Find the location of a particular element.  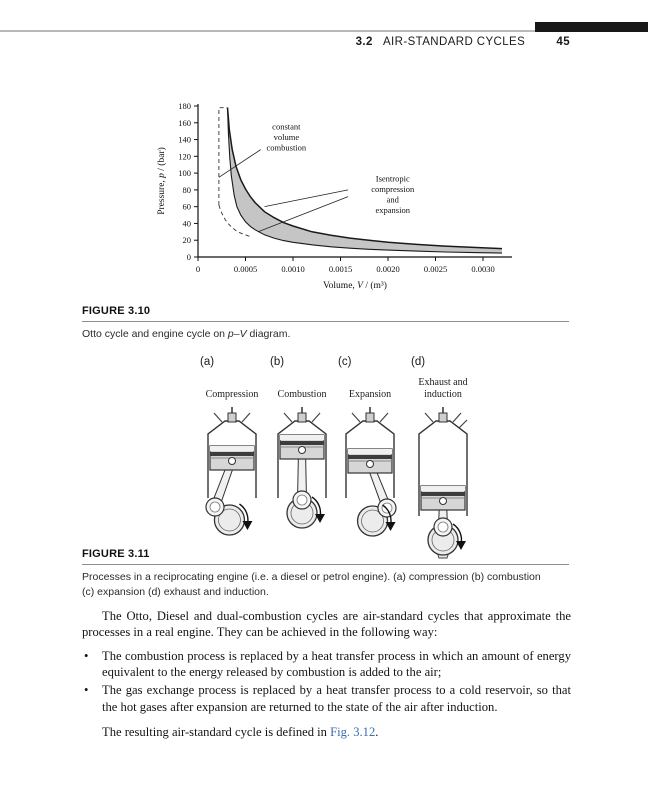

panel-letter: (a) is located at coordinates (207, 362).